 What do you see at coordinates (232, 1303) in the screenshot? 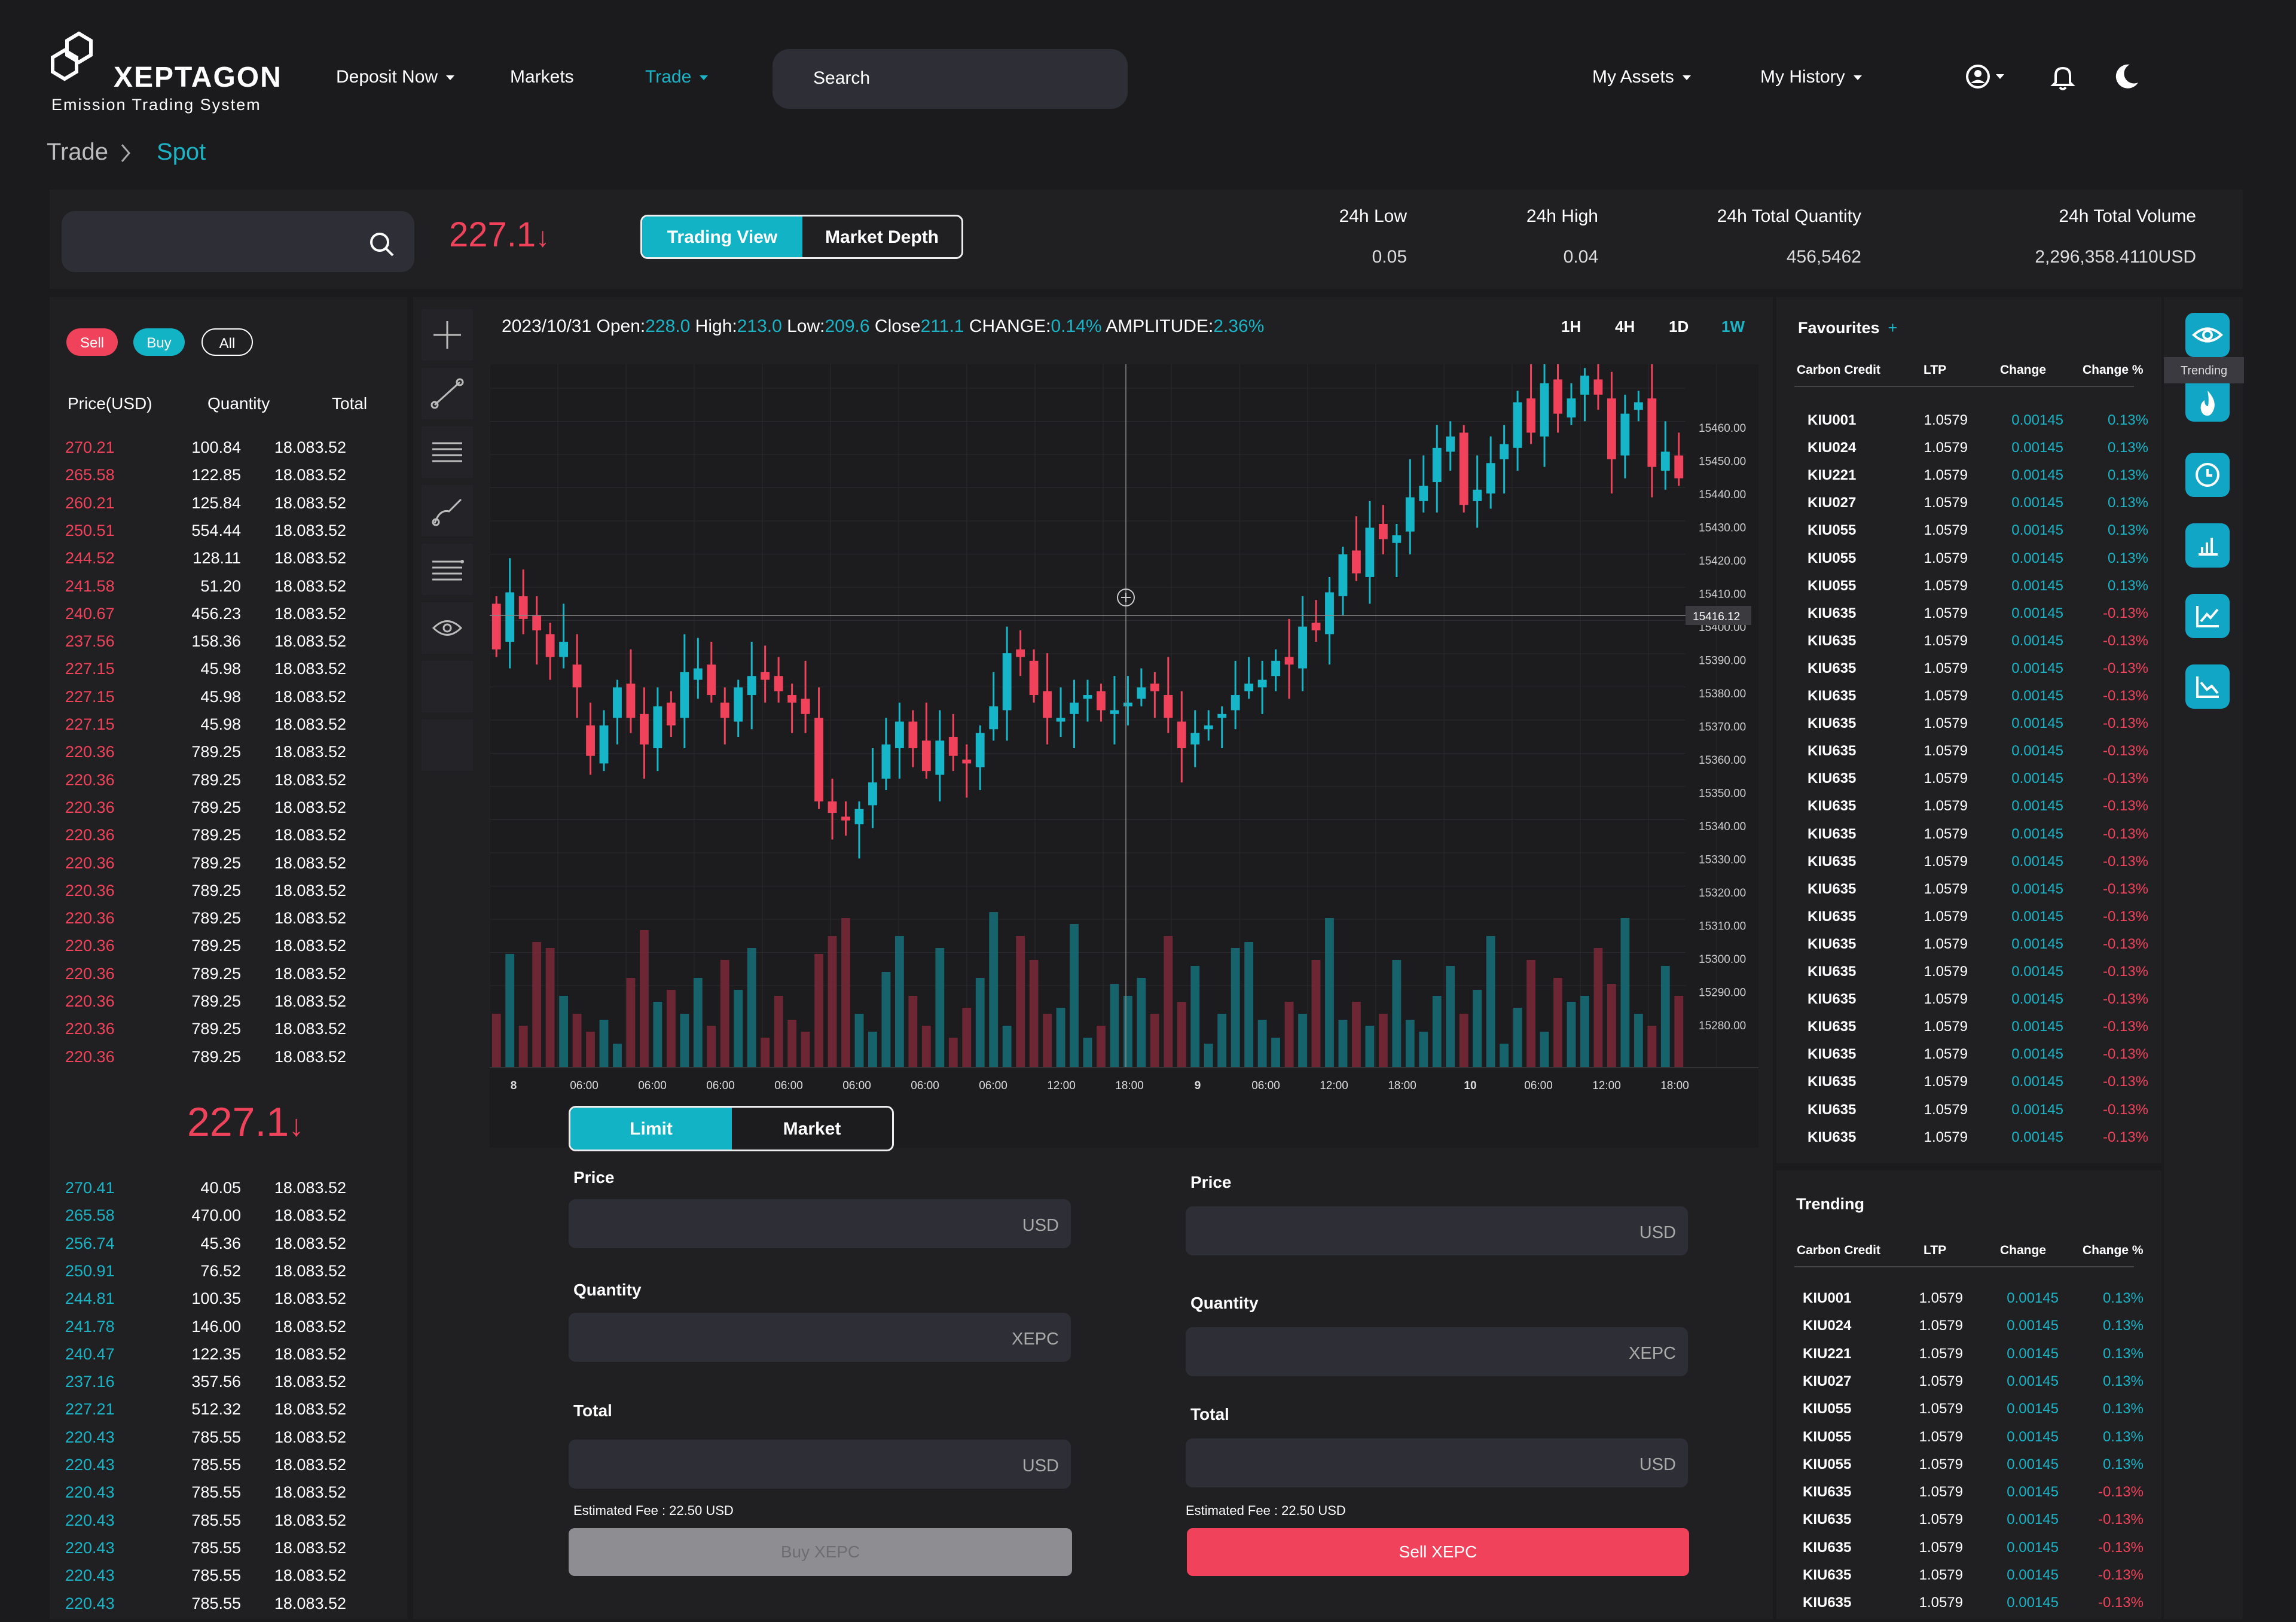
I see `buy-order-row: 244.81 100.35 18.083.52` at bounding box center [232, 1303].